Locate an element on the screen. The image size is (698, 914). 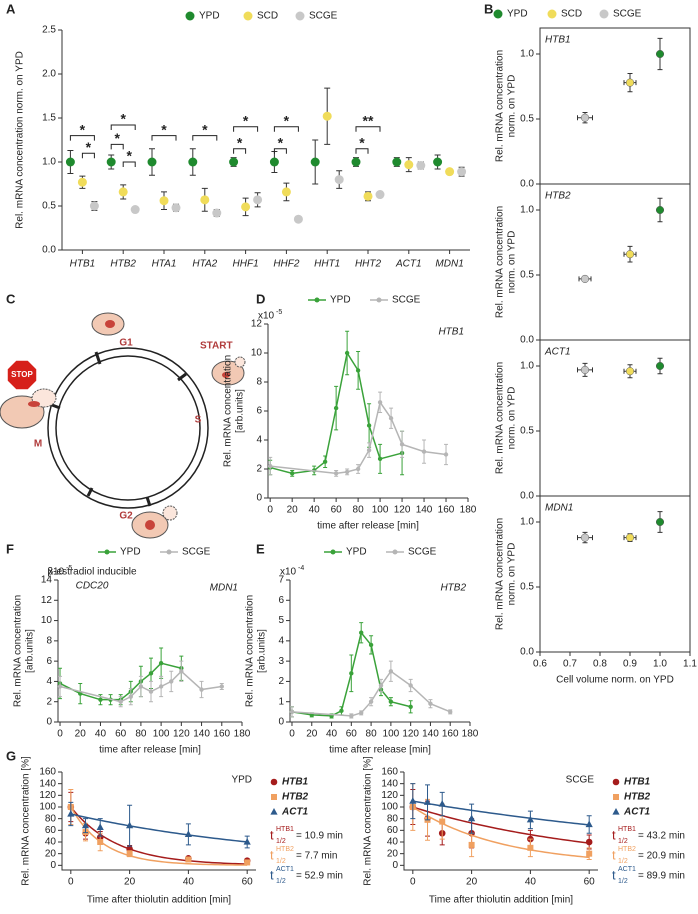
x-tick-label: 0.7 is located at coordinates (570, 664).